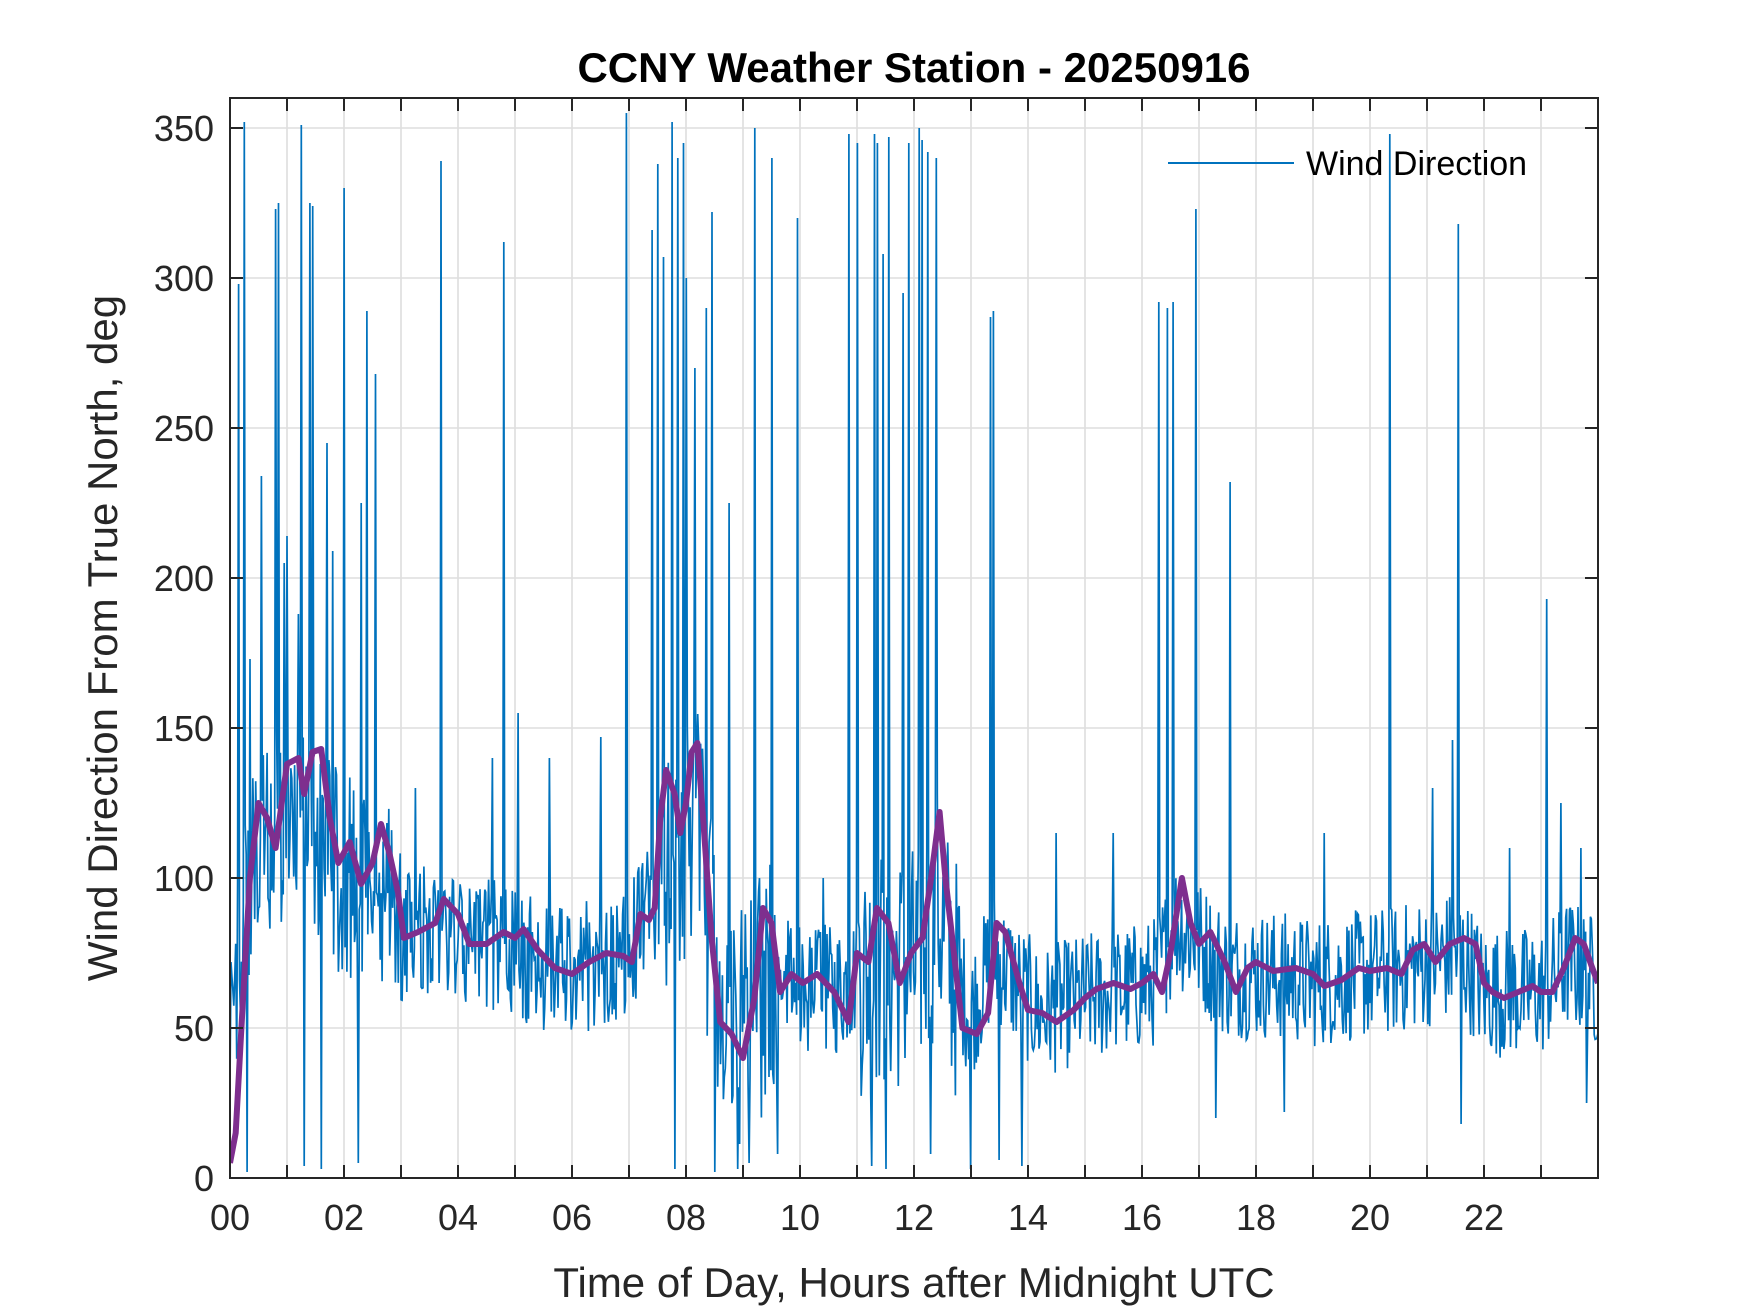 This screenshot has height=1313, width=1750. Describe the element at coordinates (686, 1217) in the screenshot. I see `x-tick-label: 08` at that location.